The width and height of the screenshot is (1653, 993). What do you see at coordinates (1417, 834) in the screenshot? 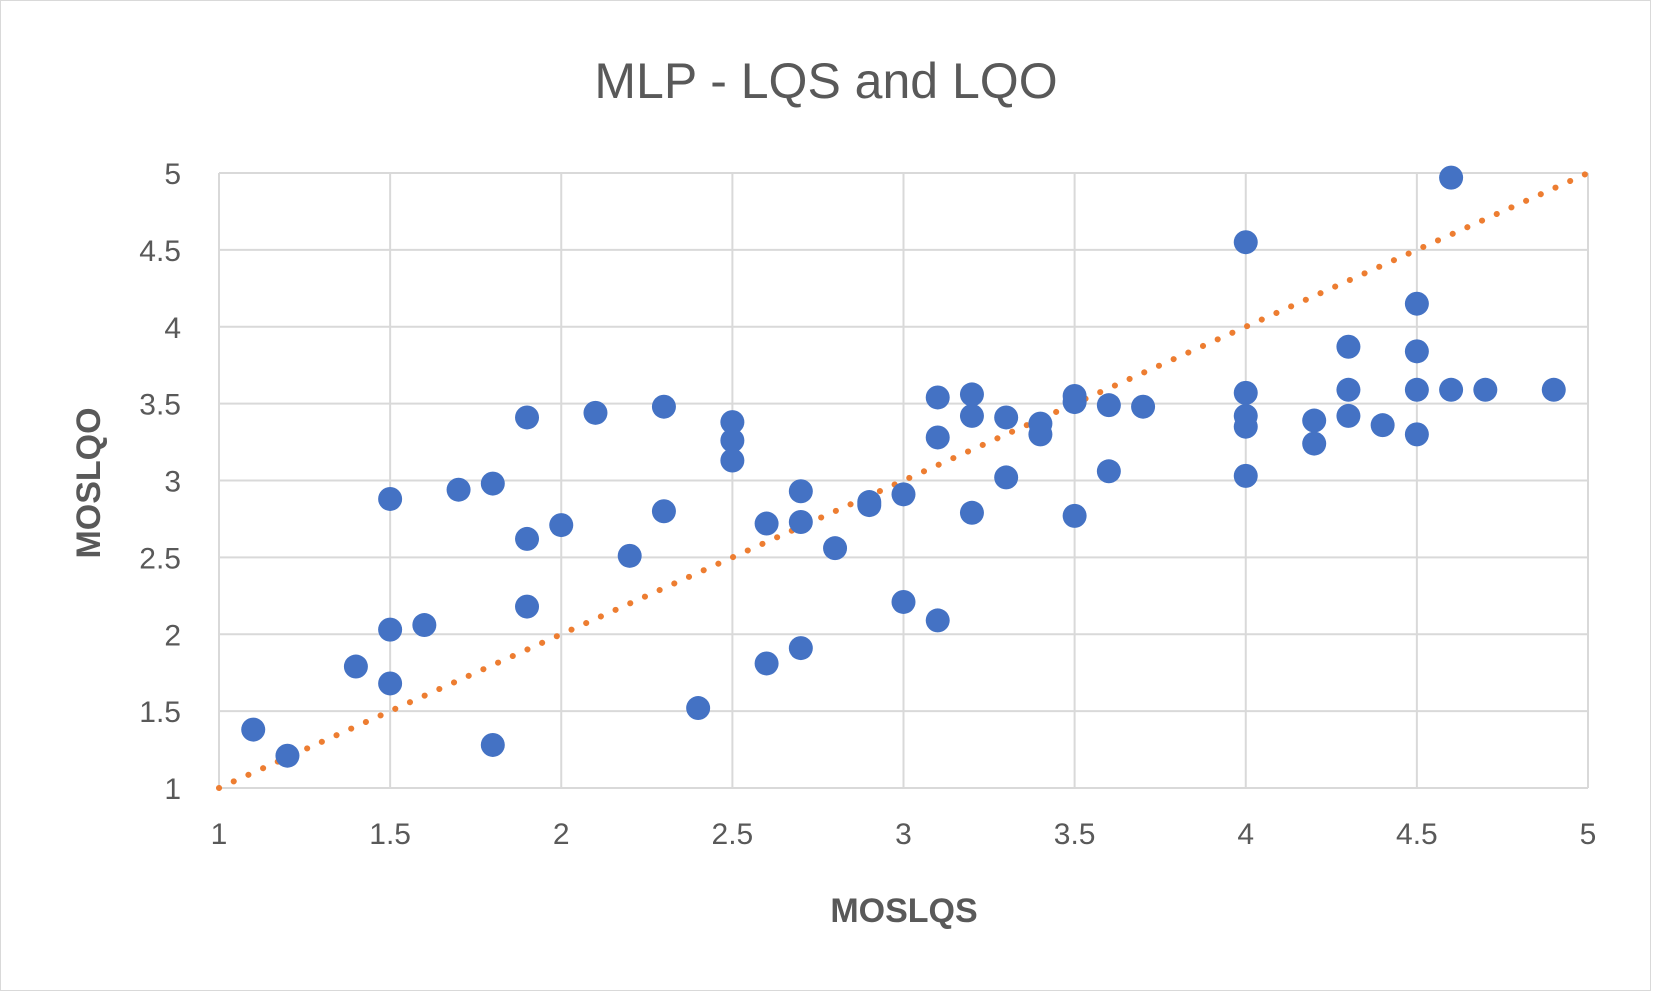
I see `x-tick-label: 4.5` at bounding box center [1417, 834].